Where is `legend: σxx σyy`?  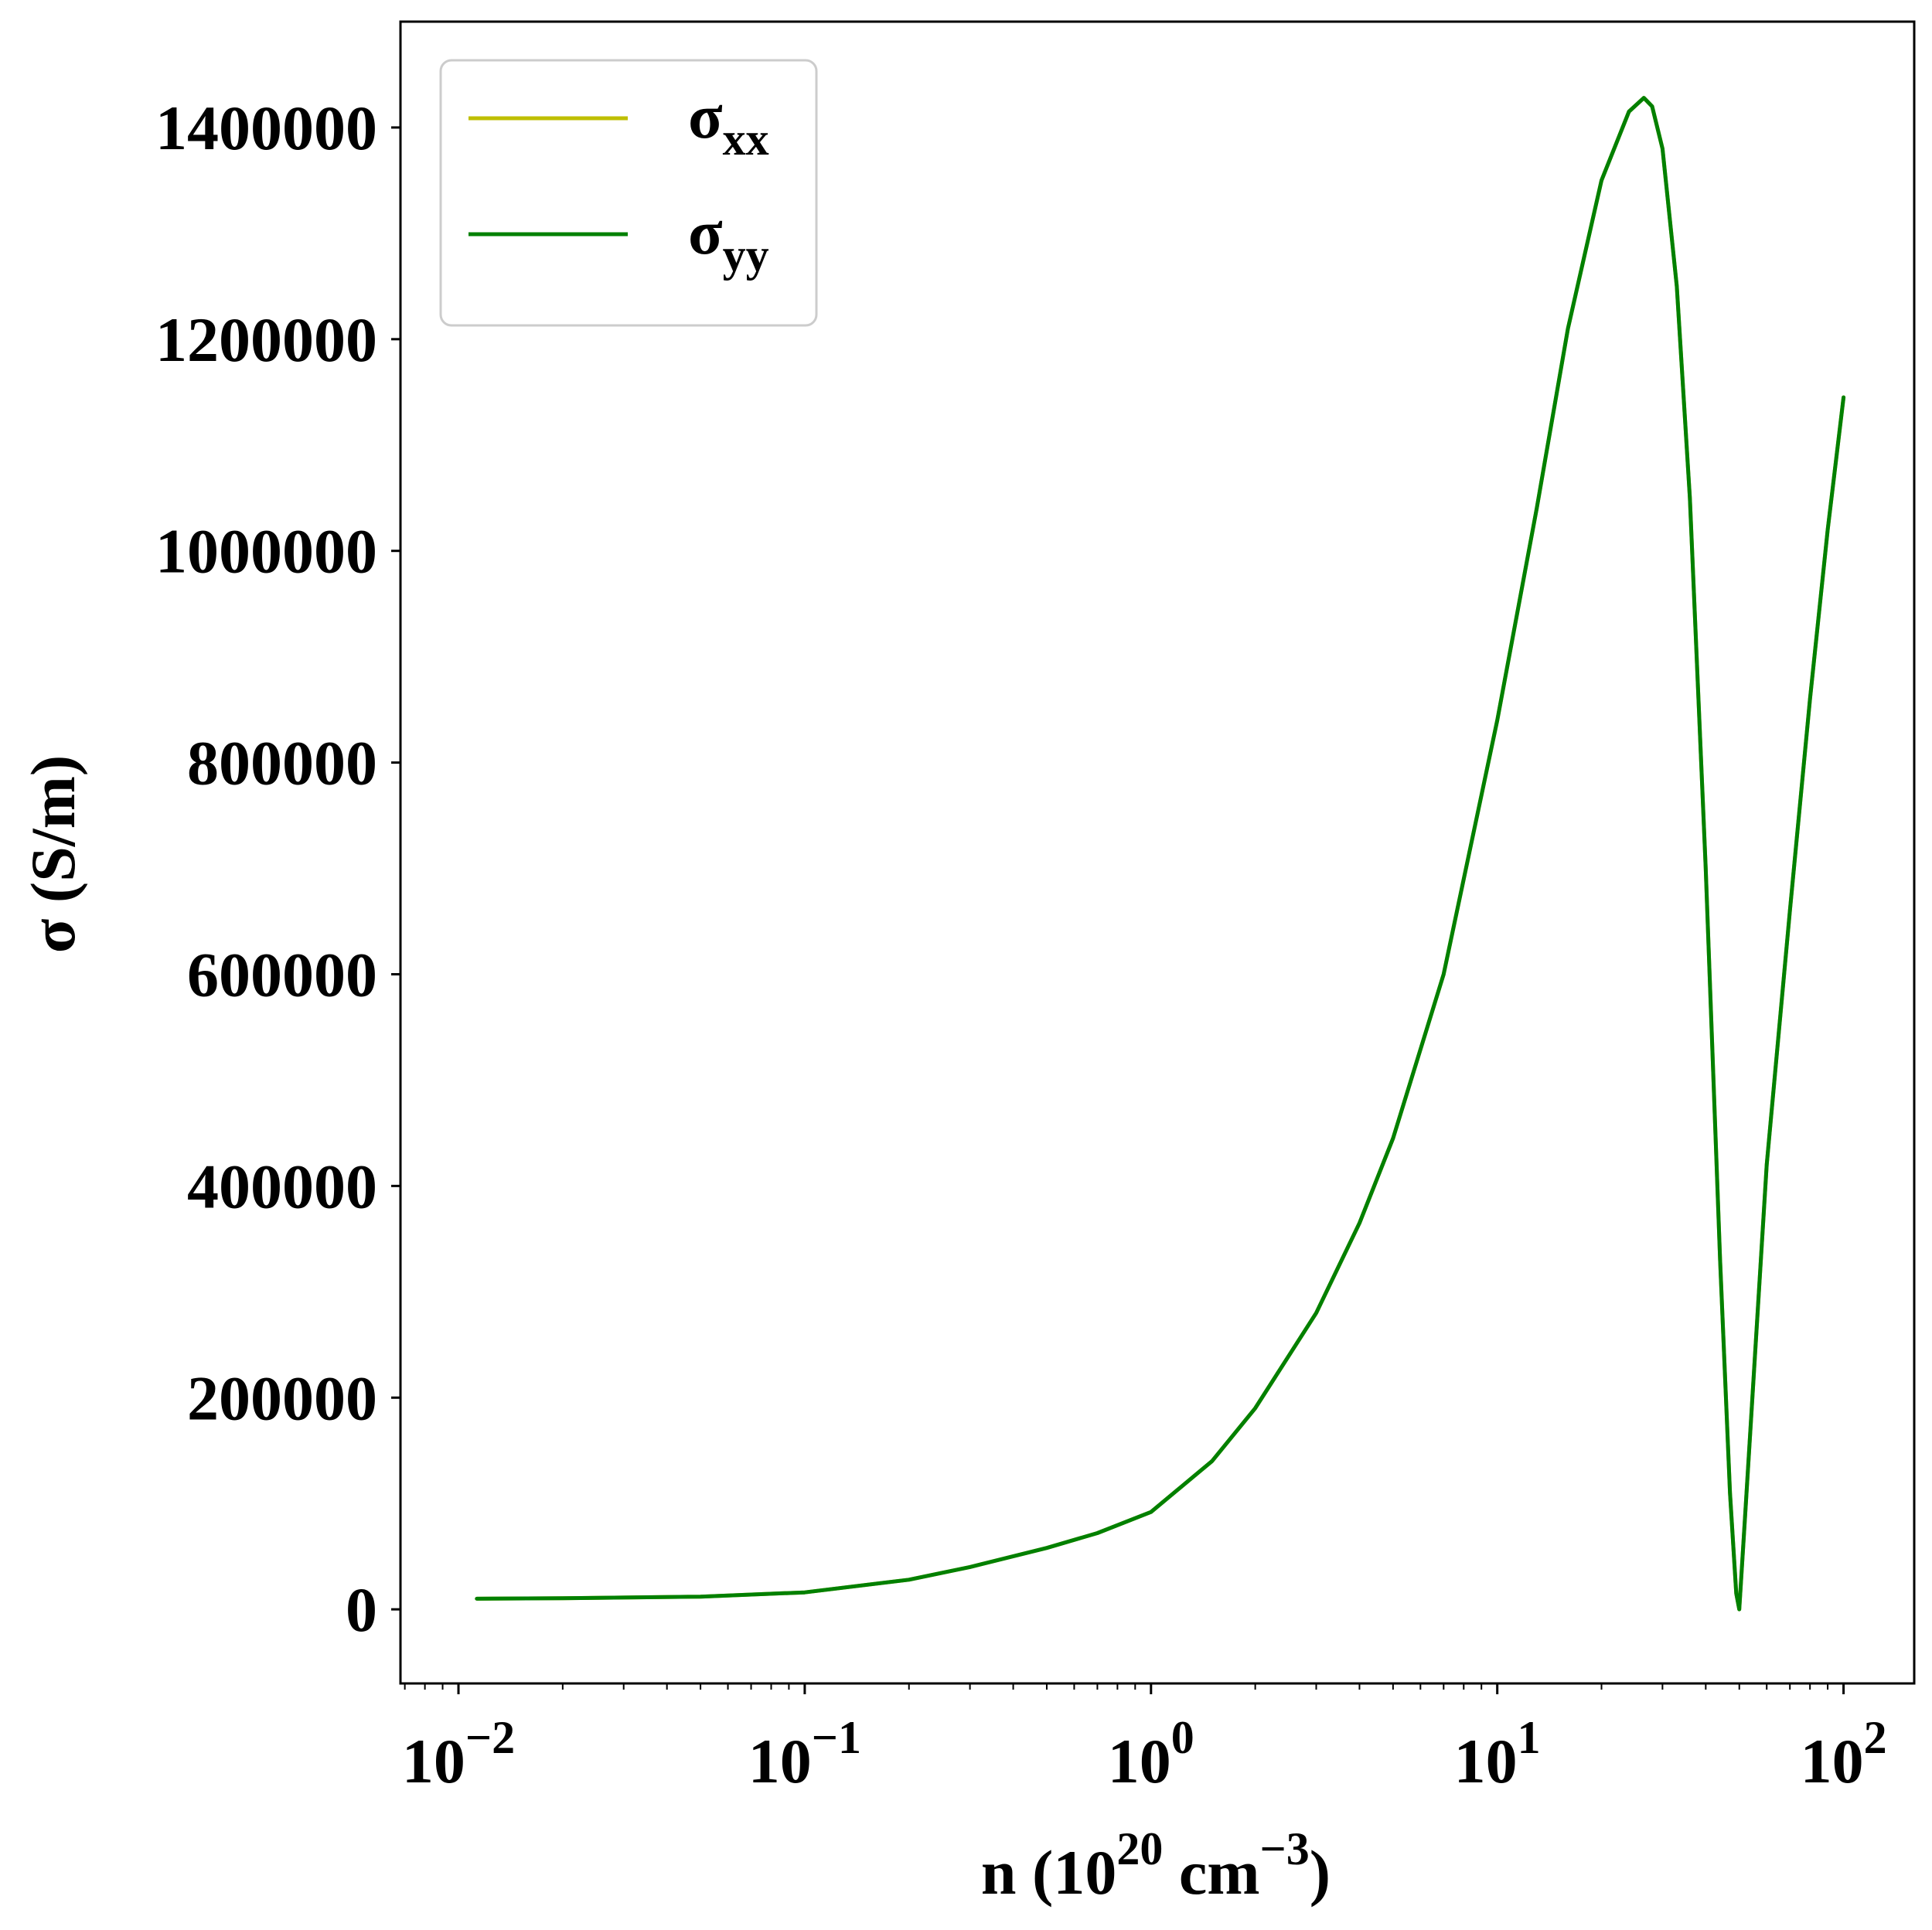
legend: σxx σyy is located at coordinates (628, 193).